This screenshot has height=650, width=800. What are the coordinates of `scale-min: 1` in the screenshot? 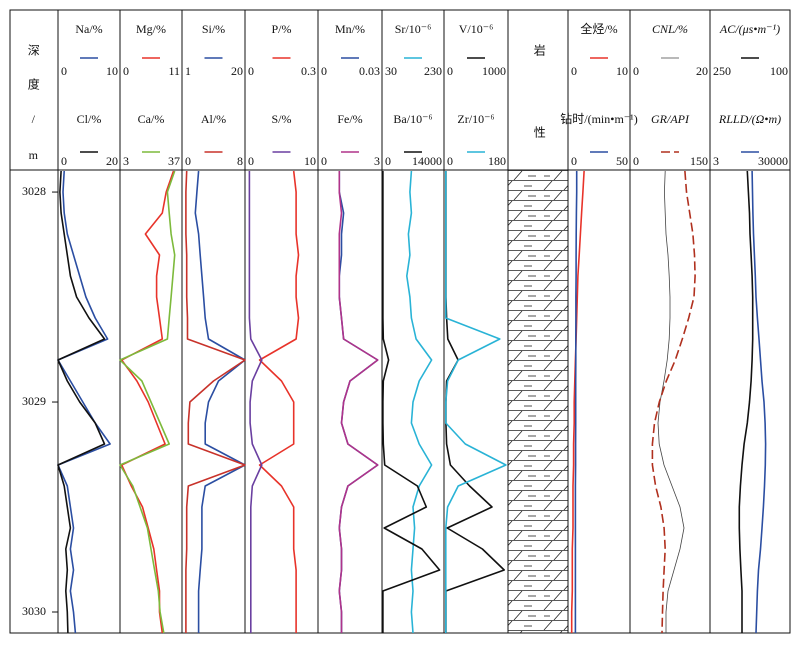 It's located at (188, 71).